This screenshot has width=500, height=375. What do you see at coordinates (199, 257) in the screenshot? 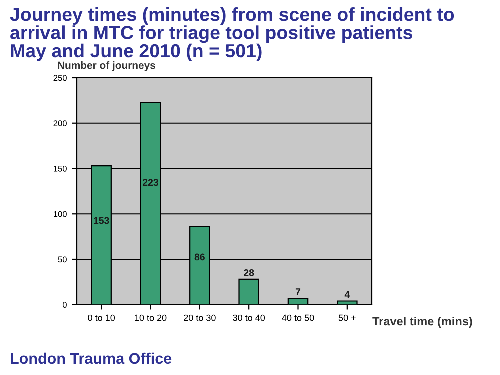
I see `data-label: 86` at bounding box center [199, 257].